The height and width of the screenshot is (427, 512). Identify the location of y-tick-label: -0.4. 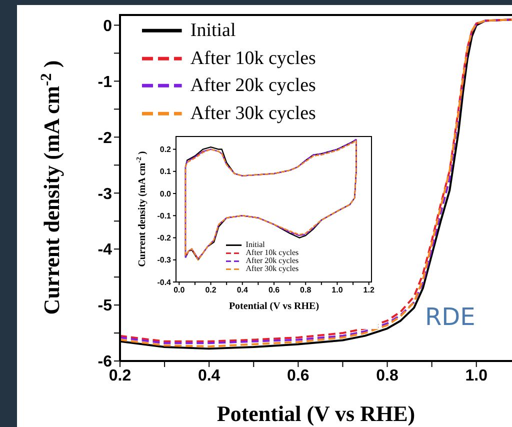
(164, 282).